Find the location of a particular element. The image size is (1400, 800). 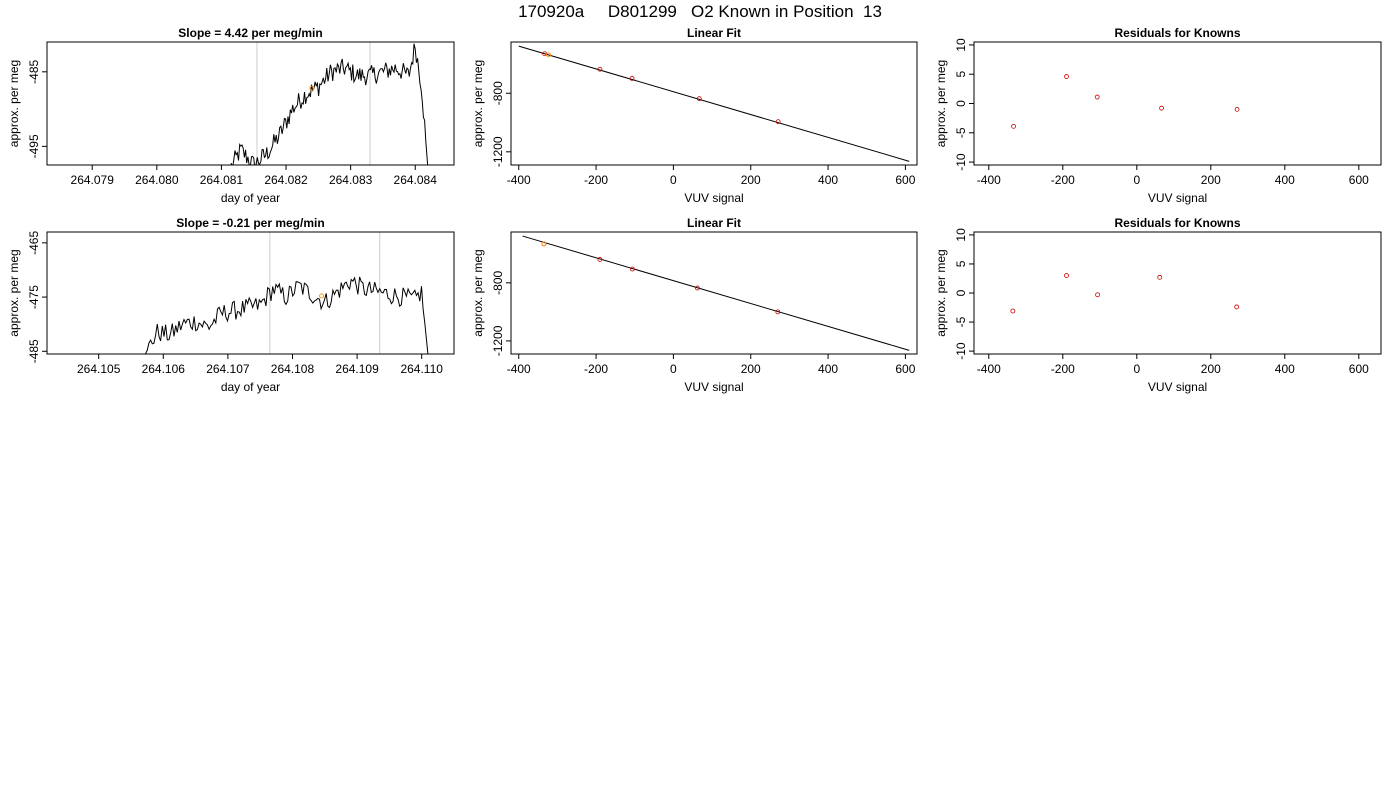

x-tick-label: 264.081 is located at coordinates (222, 180).